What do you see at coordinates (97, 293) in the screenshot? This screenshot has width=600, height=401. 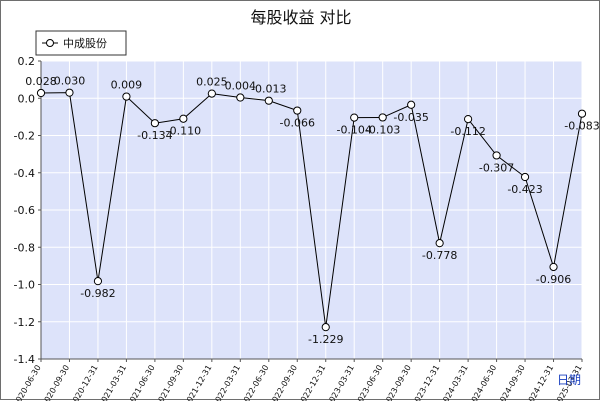 I see `data-label: -0.982` at bounding box center [97, 293].